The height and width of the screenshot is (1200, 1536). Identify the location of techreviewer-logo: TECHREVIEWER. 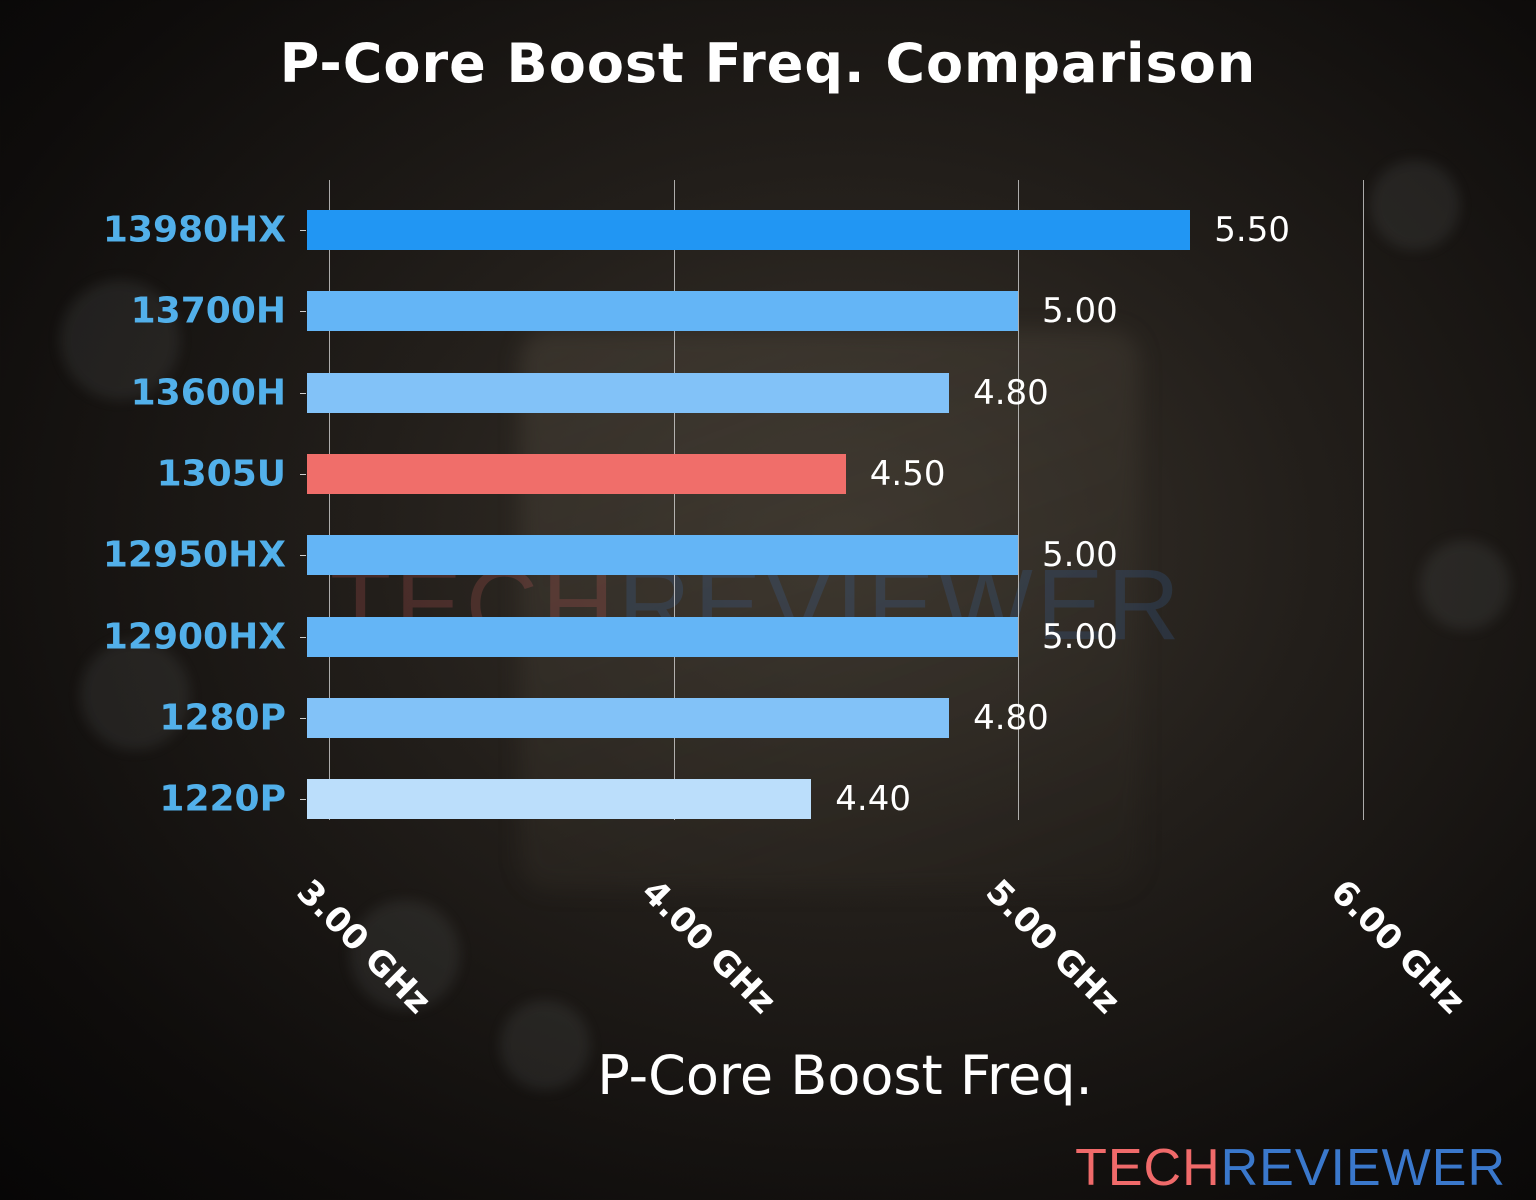
(1290, 1168).